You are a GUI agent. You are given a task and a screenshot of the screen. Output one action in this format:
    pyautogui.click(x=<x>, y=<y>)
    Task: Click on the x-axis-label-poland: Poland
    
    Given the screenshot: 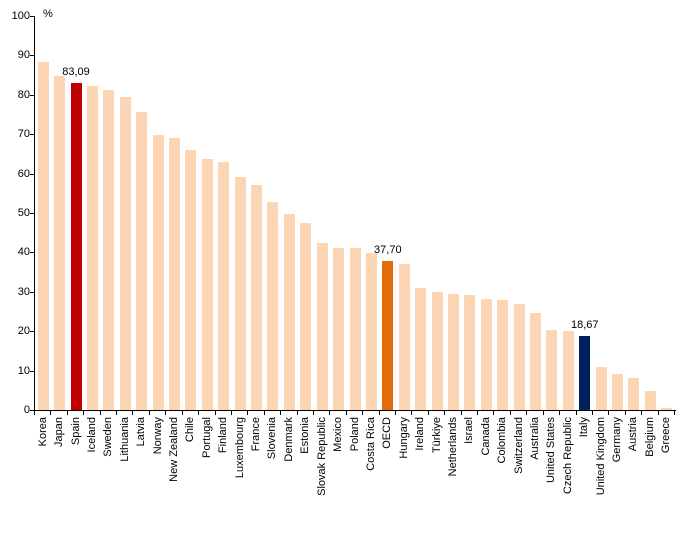 What is the action you would take?
    pyautogui.click(x=354, y=434)
    